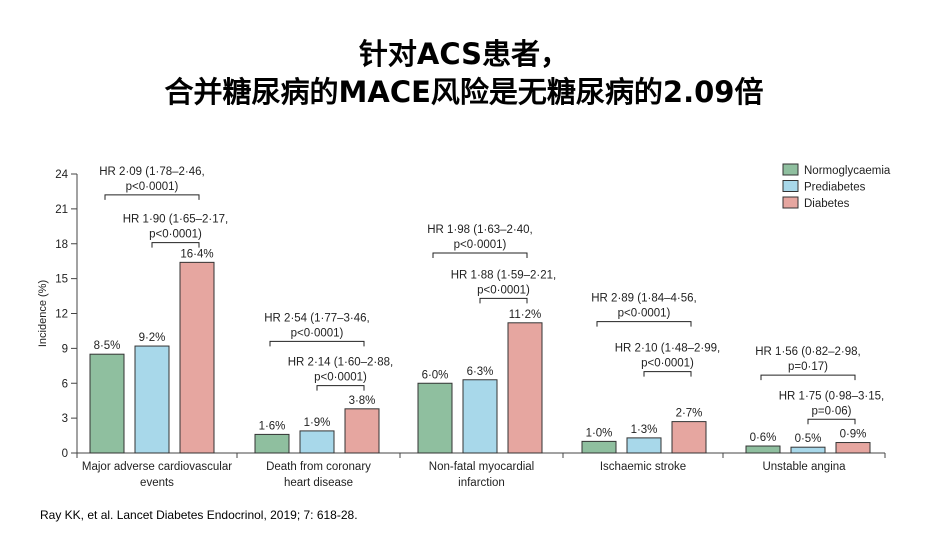  I want to click on bar-value-label: 1·0%, so click(599, 433).